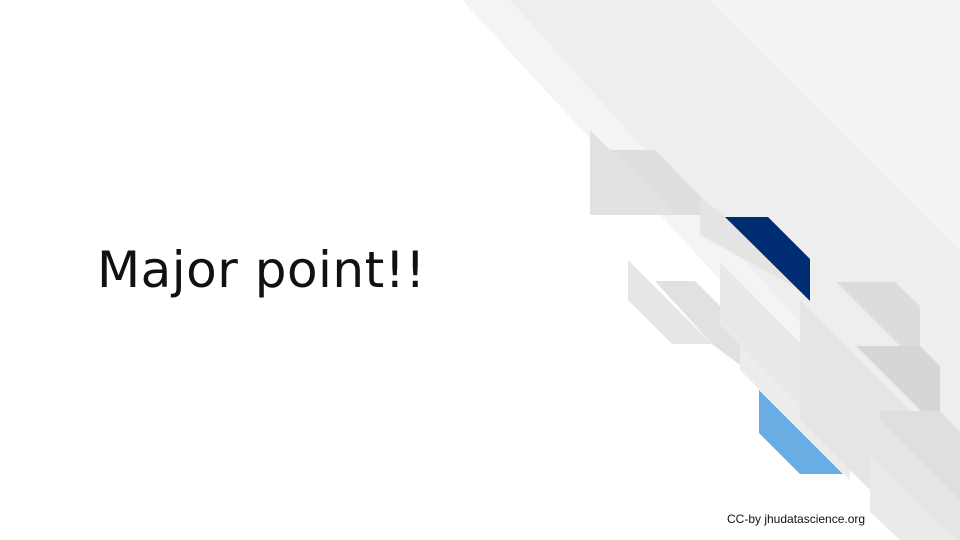 Image resolution: width=960 pixels, height=540 pixels. I want to click on band-corner, so click(837, 120).